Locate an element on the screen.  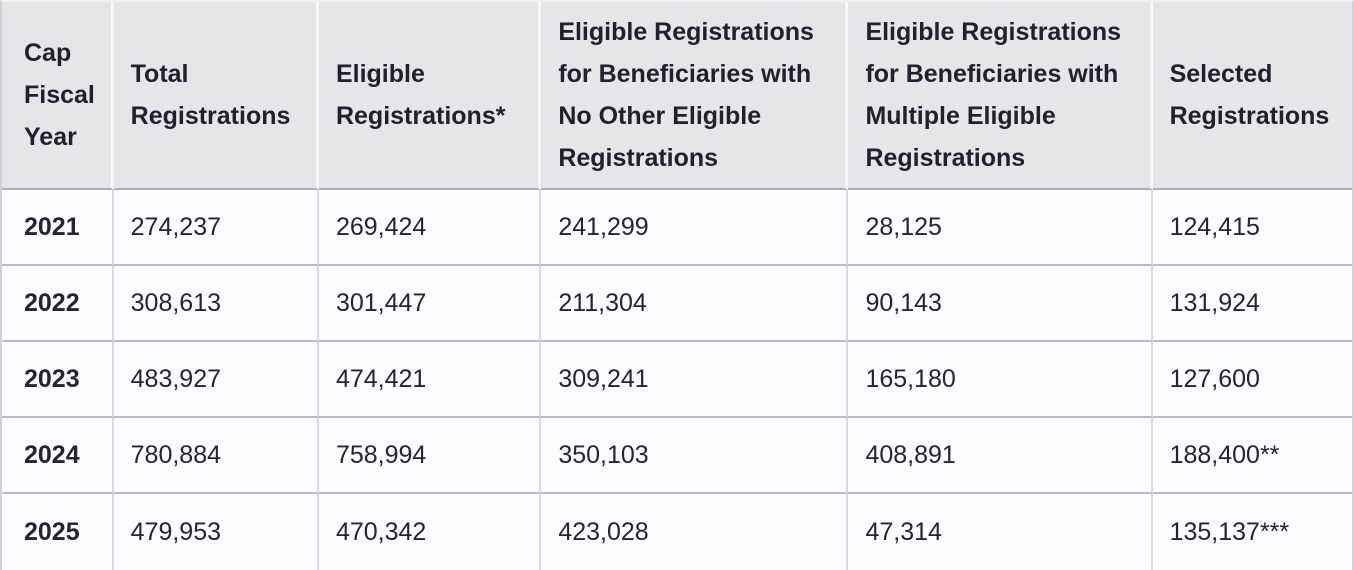
cell-selected-registrations: 188,400** is located at coordinates (1252, 456).